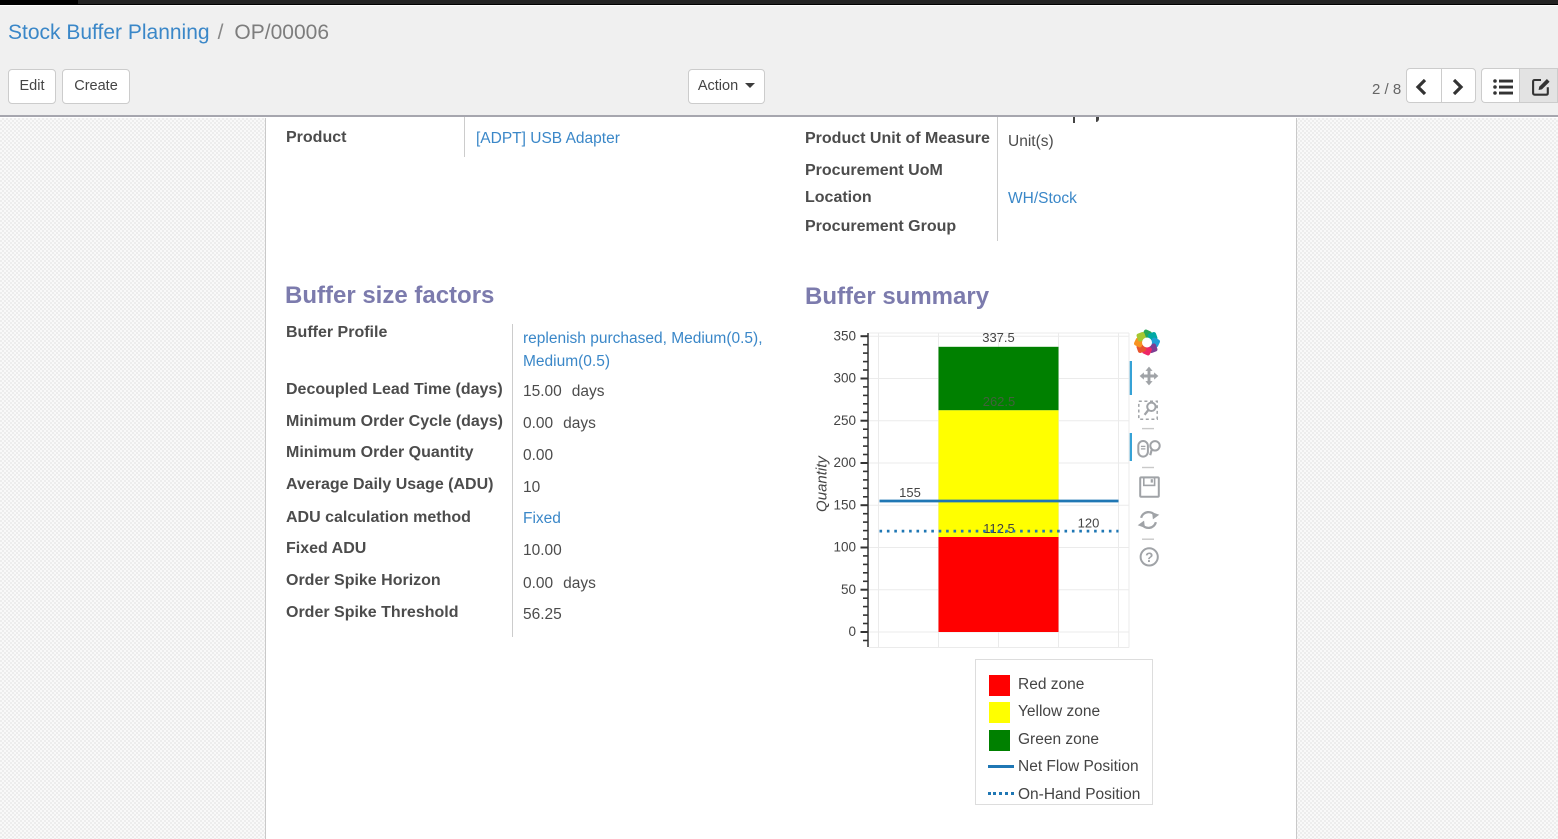 The image size is (1558, 839). I want to click on svg-text: 155, so click(910, 492).